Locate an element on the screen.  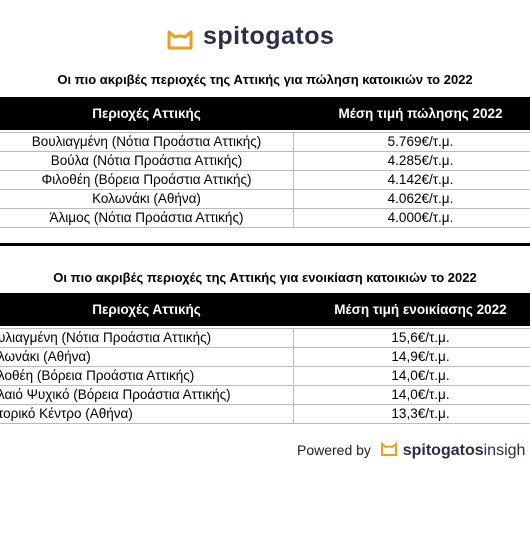
logo-text: spitogatos is located at coordinates (269, 36).